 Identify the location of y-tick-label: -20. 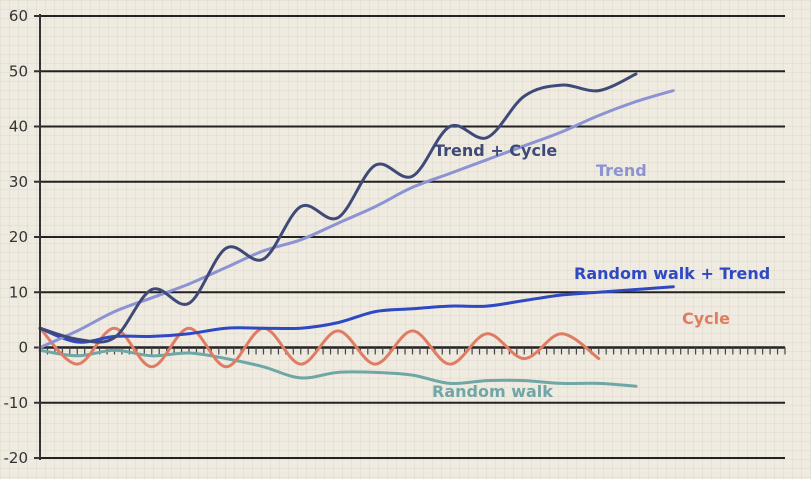
(16, 458).